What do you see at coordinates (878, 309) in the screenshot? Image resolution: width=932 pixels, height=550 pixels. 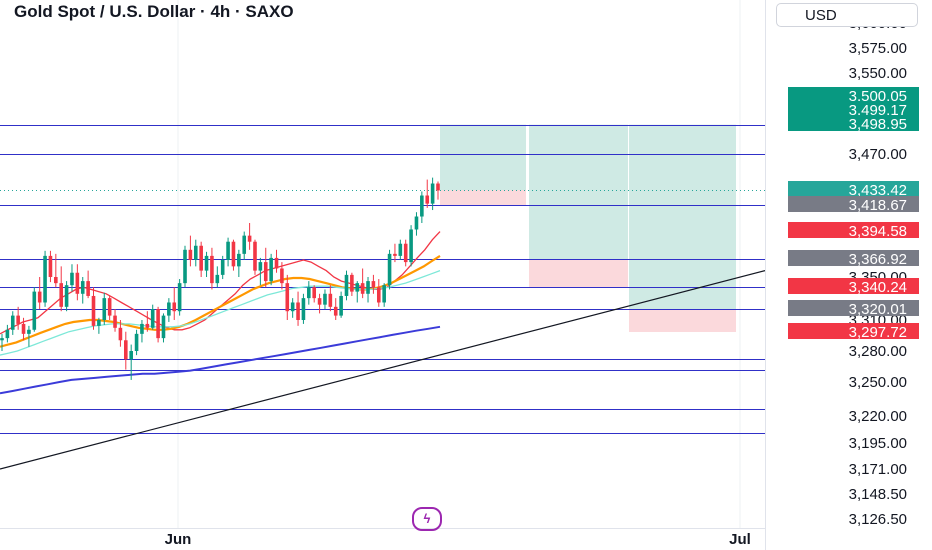 I see `price-tag-label: 3,320.01` at bounding box center [878, 309].